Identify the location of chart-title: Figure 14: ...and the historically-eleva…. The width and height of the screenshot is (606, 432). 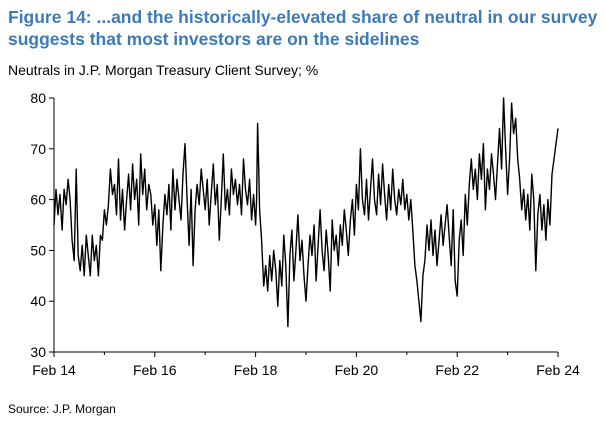
(303, 28).